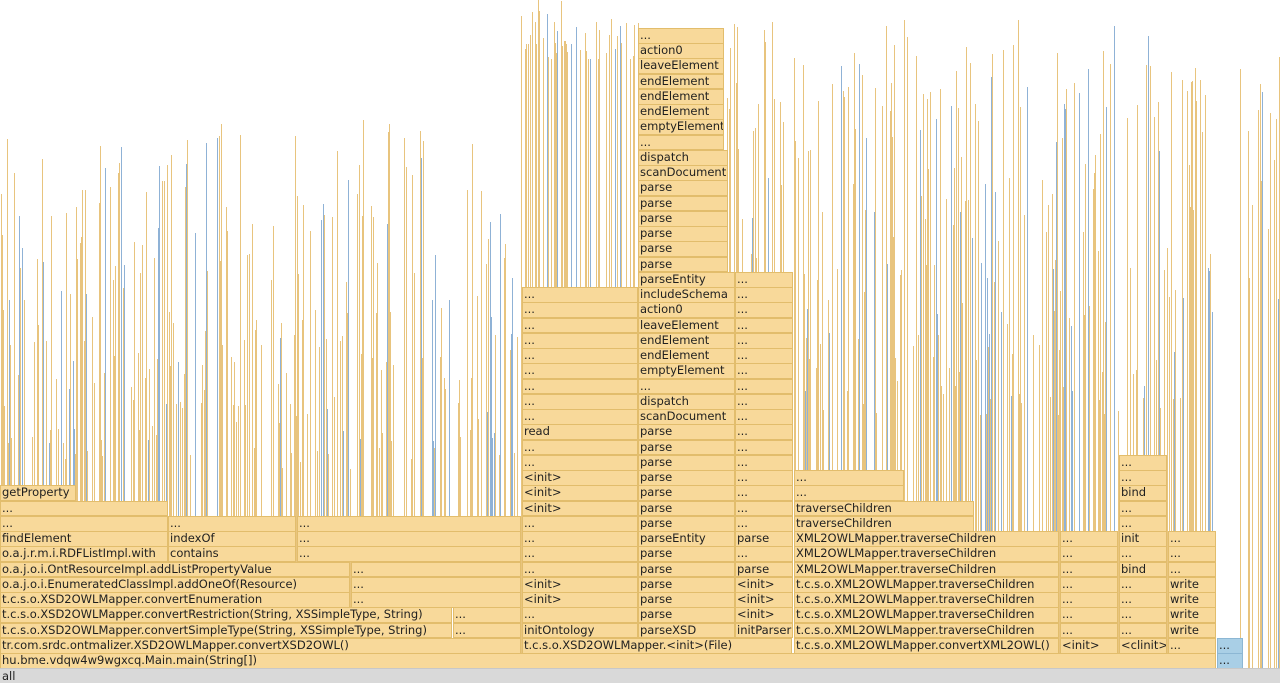  Describe the element at coordinates (764, 630) in the screenshot. I see `stack-frame: initParser` at that location.